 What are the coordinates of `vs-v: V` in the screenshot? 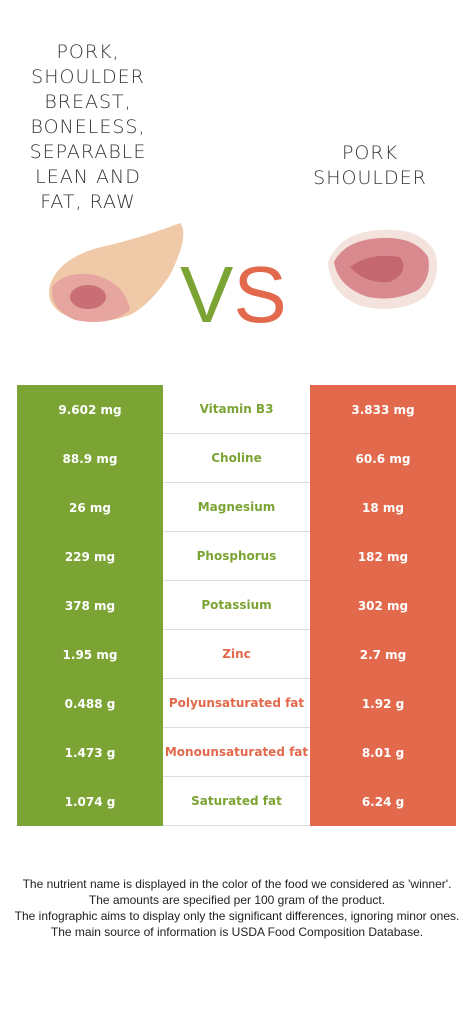 It's located at (207, 294).